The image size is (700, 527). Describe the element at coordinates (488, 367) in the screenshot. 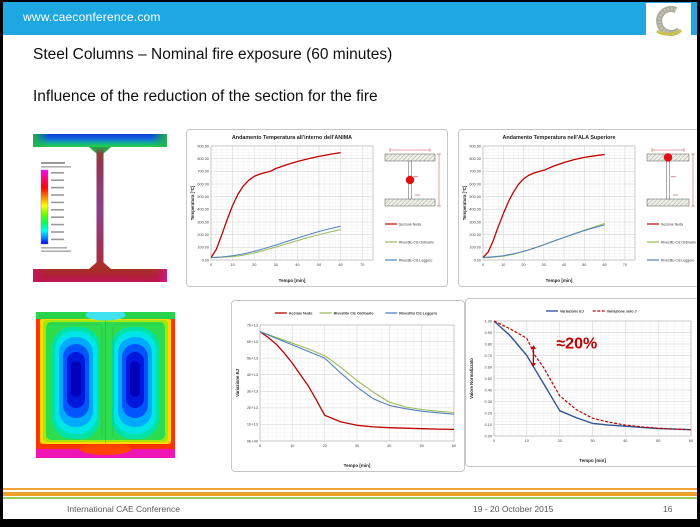

I see `svg-text: 0.60` at that location.